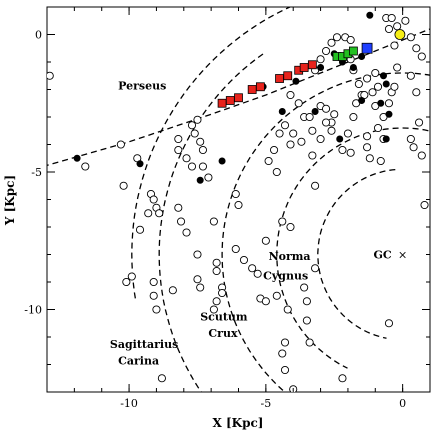  I want to click on blue-square-point, so click(367, 48).